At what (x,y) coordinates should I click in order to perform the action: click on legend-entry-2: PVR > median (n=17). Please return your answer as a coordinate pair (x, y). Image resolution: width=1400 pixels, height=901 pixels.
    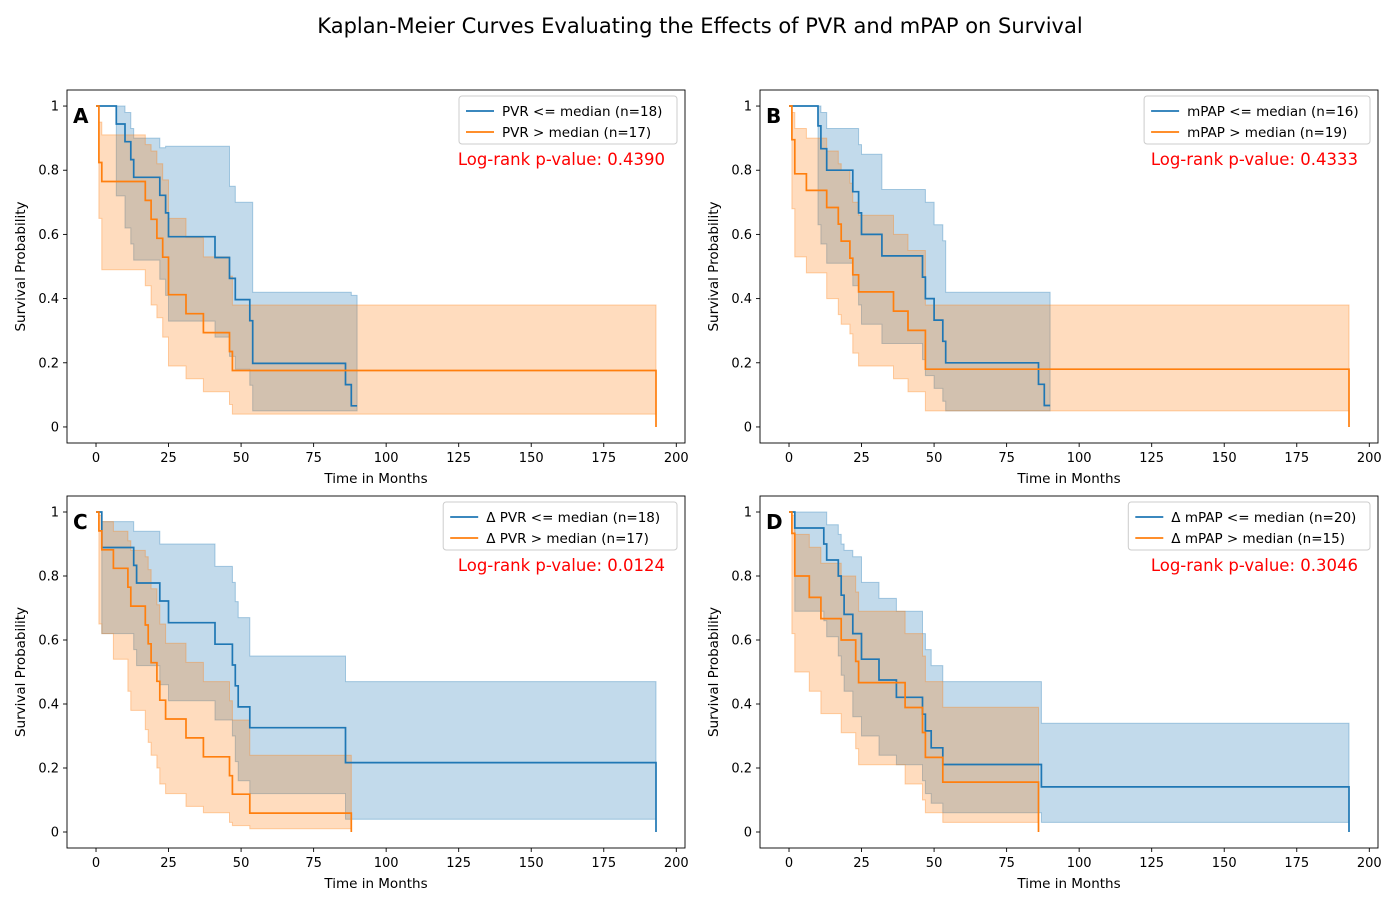
    Looking at the image, I should click on (576, 133).